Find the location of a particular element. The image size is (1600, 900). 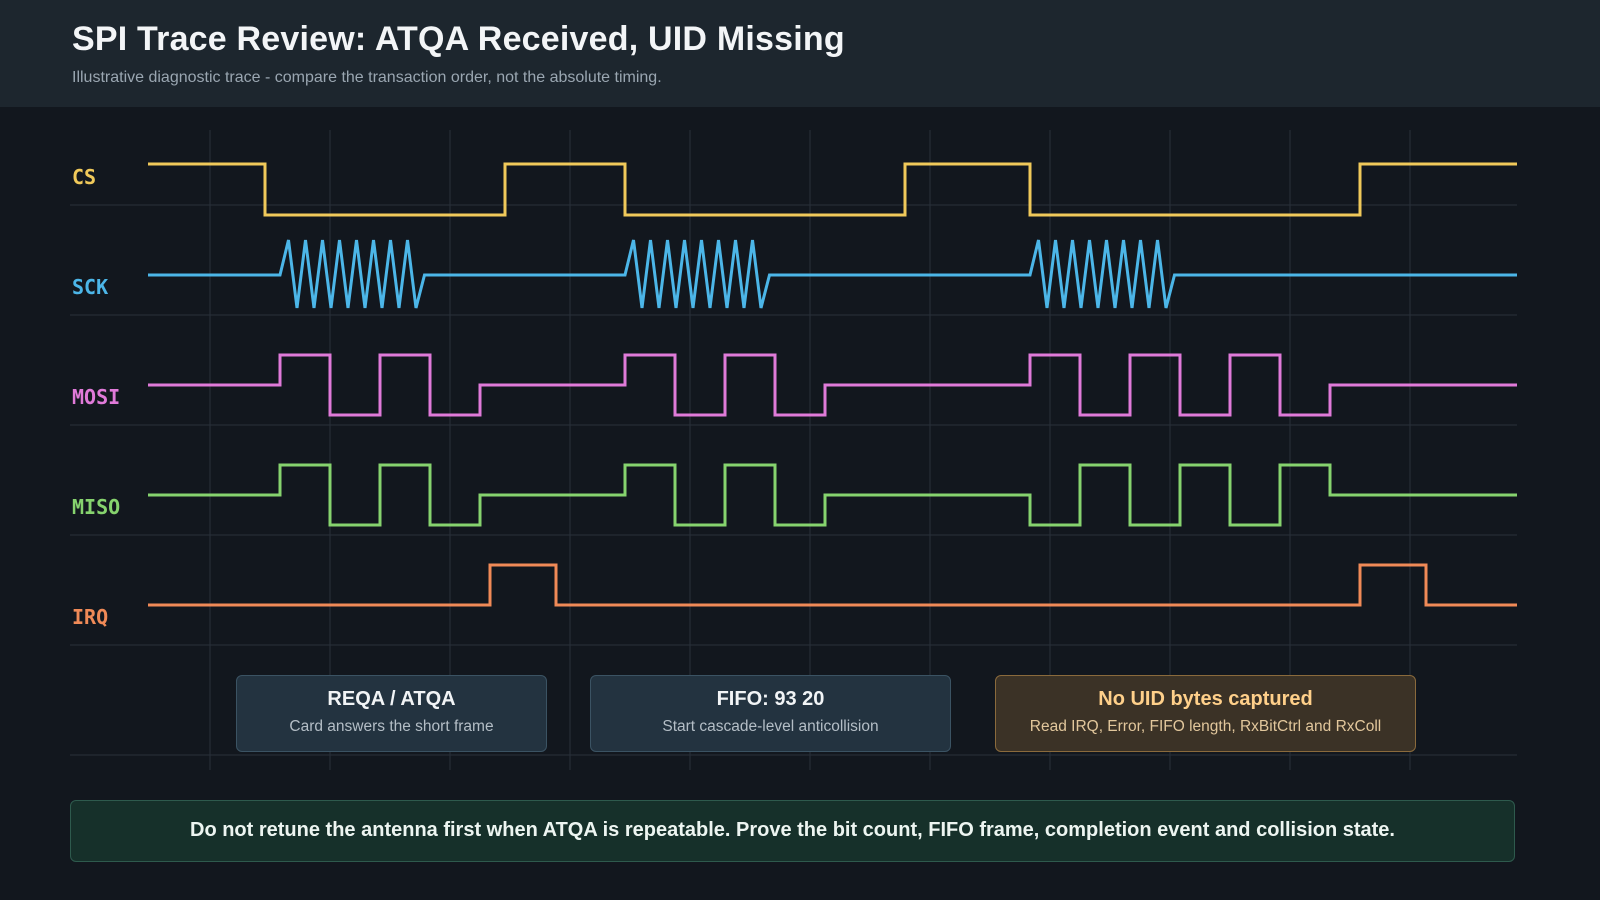

signal-label-cs: CS is located at coordinates (84, 177).